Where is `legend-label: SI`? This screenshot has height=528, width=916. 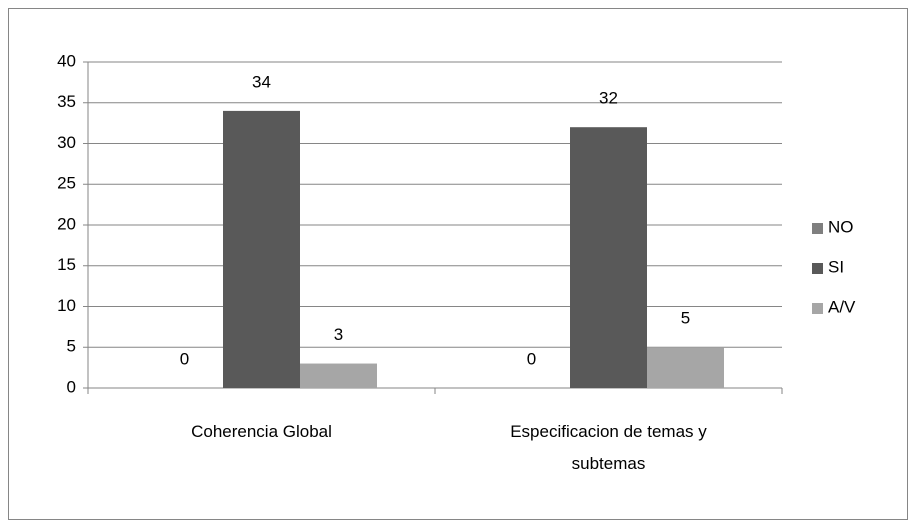 legend-label: SI is located at coordinates (836, 266).